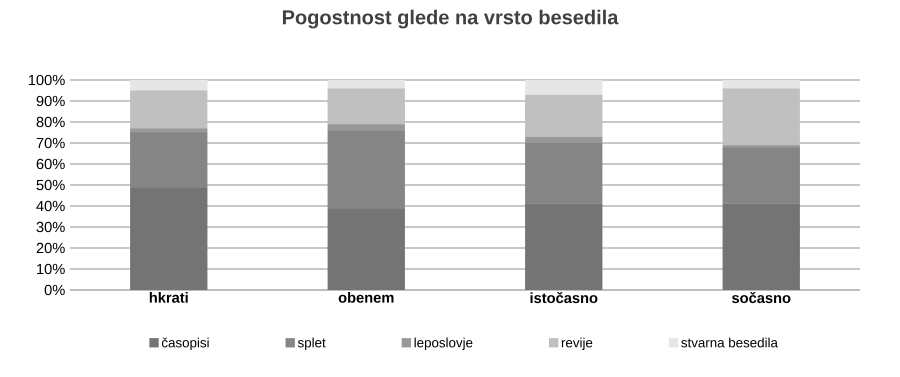  I want to click on chart-title: Pogostnost glede na vrsto besedila, so click(450, 19).